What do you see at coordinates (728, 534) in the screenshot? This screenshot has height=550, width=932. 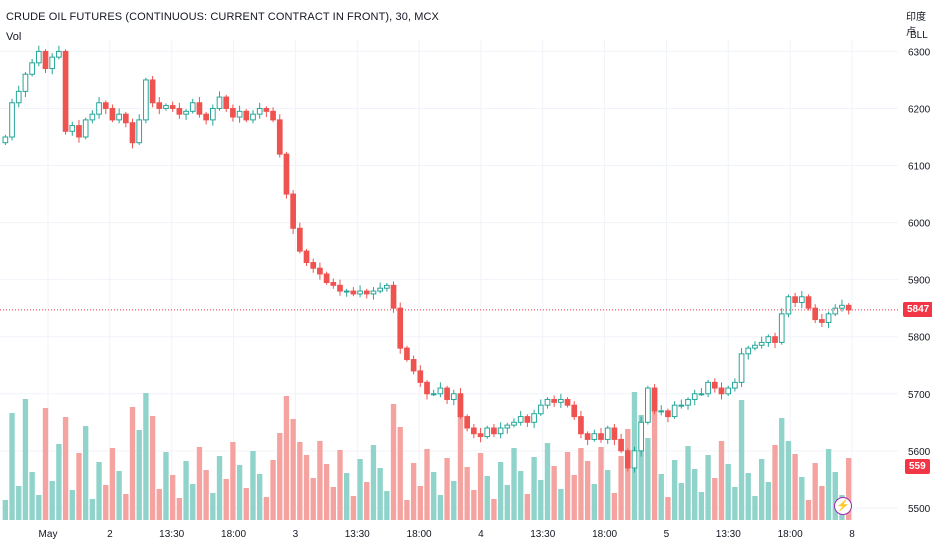 I see `x-tick-label: 13:30` at bounding box center [728, 534].